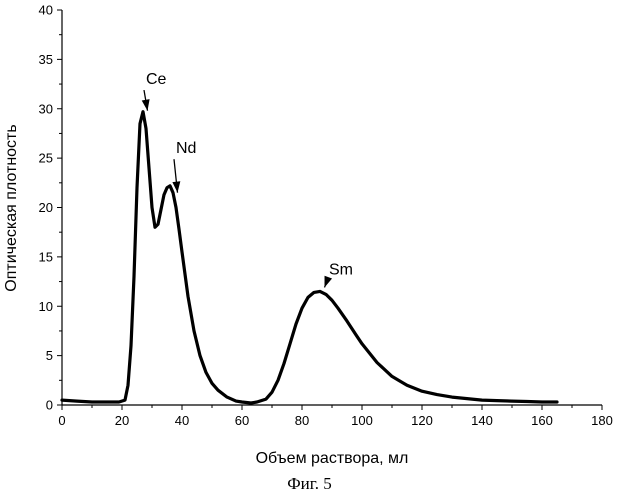 This screenshot has width=619, height=500. I want to click on x-tick-label: 160, so click(542, 420).